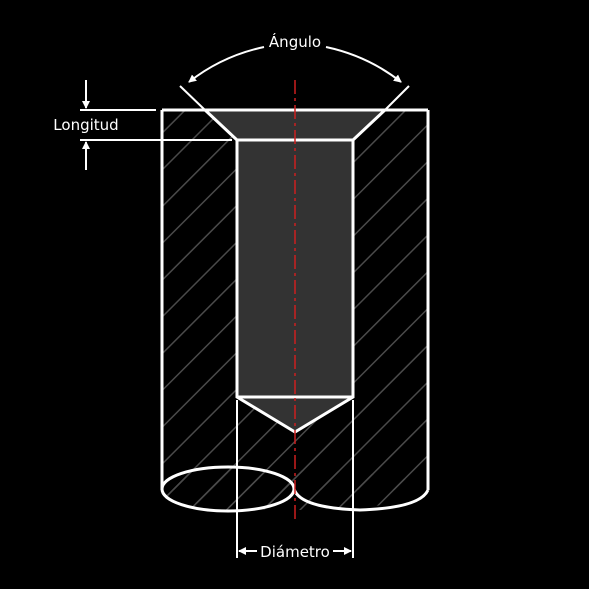 The width and height of the screenshot is (589, 589). What do you see at coordinates (228, 489) in the screenshot?
I see `bottom-ellipse` at bounding box center [228, 489].